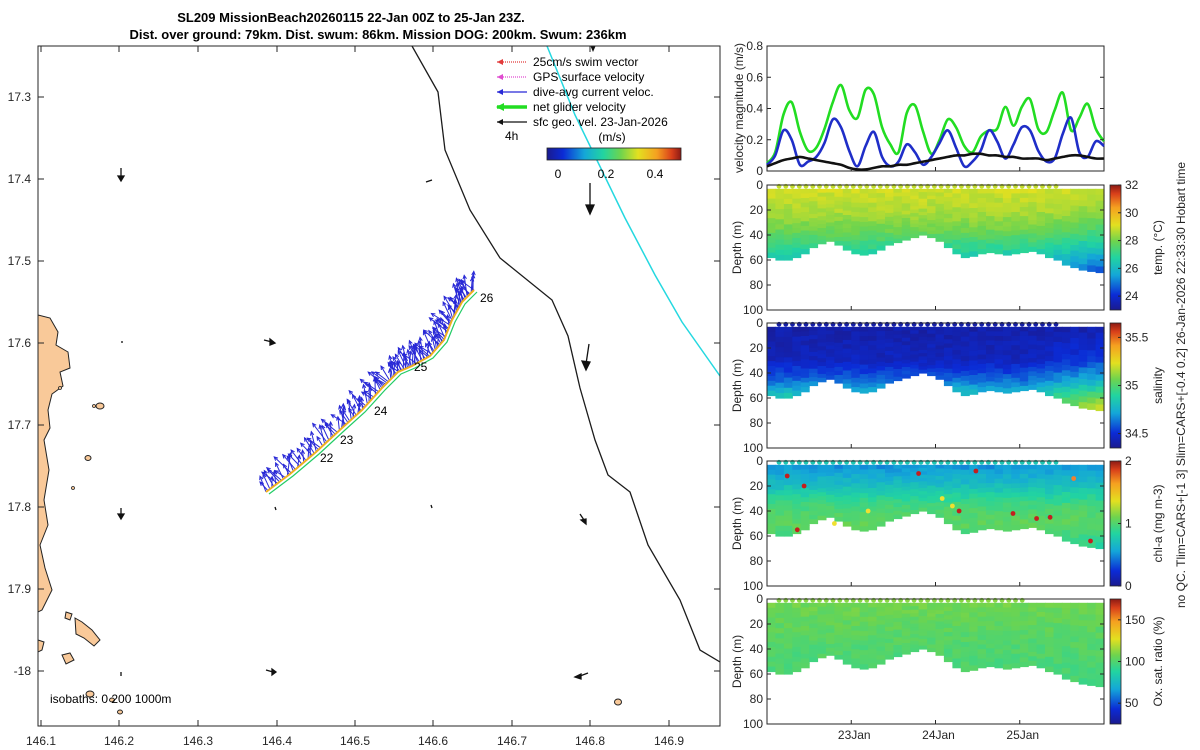 Image resolution: width=1200 pixels, height=750 pixels. Describe the element at coordinates (804, 486) in the screenshot. I see `chl-highlight-dot` at that location.